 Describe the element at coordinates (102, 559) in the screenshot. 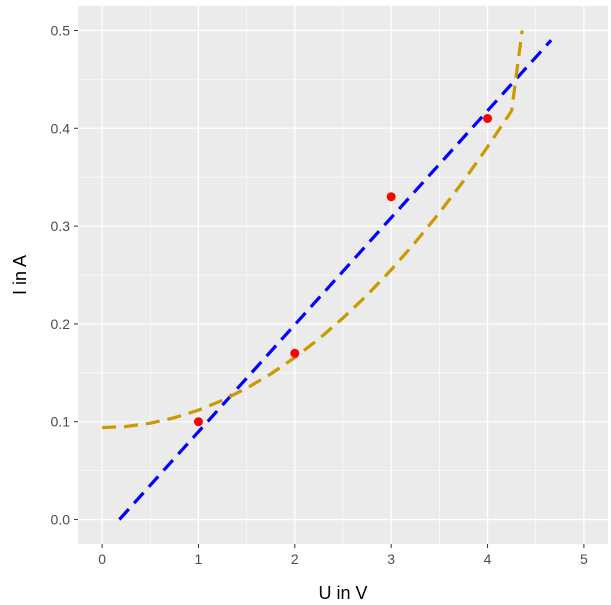

I see `x-tick-label: 0` at that location.